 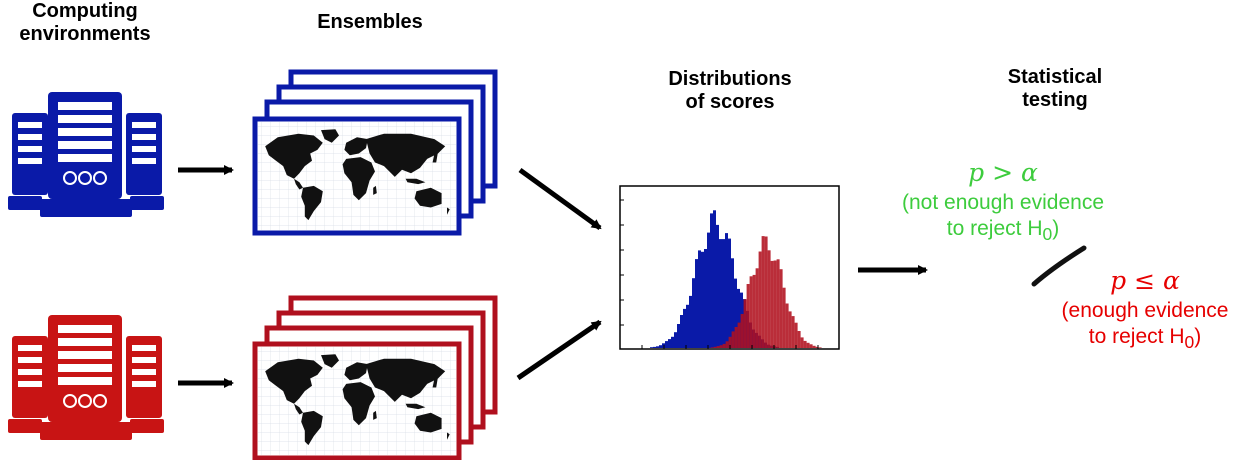 I want to click on distributions-heading: Distributions of scores, so click(x=730, y=91).